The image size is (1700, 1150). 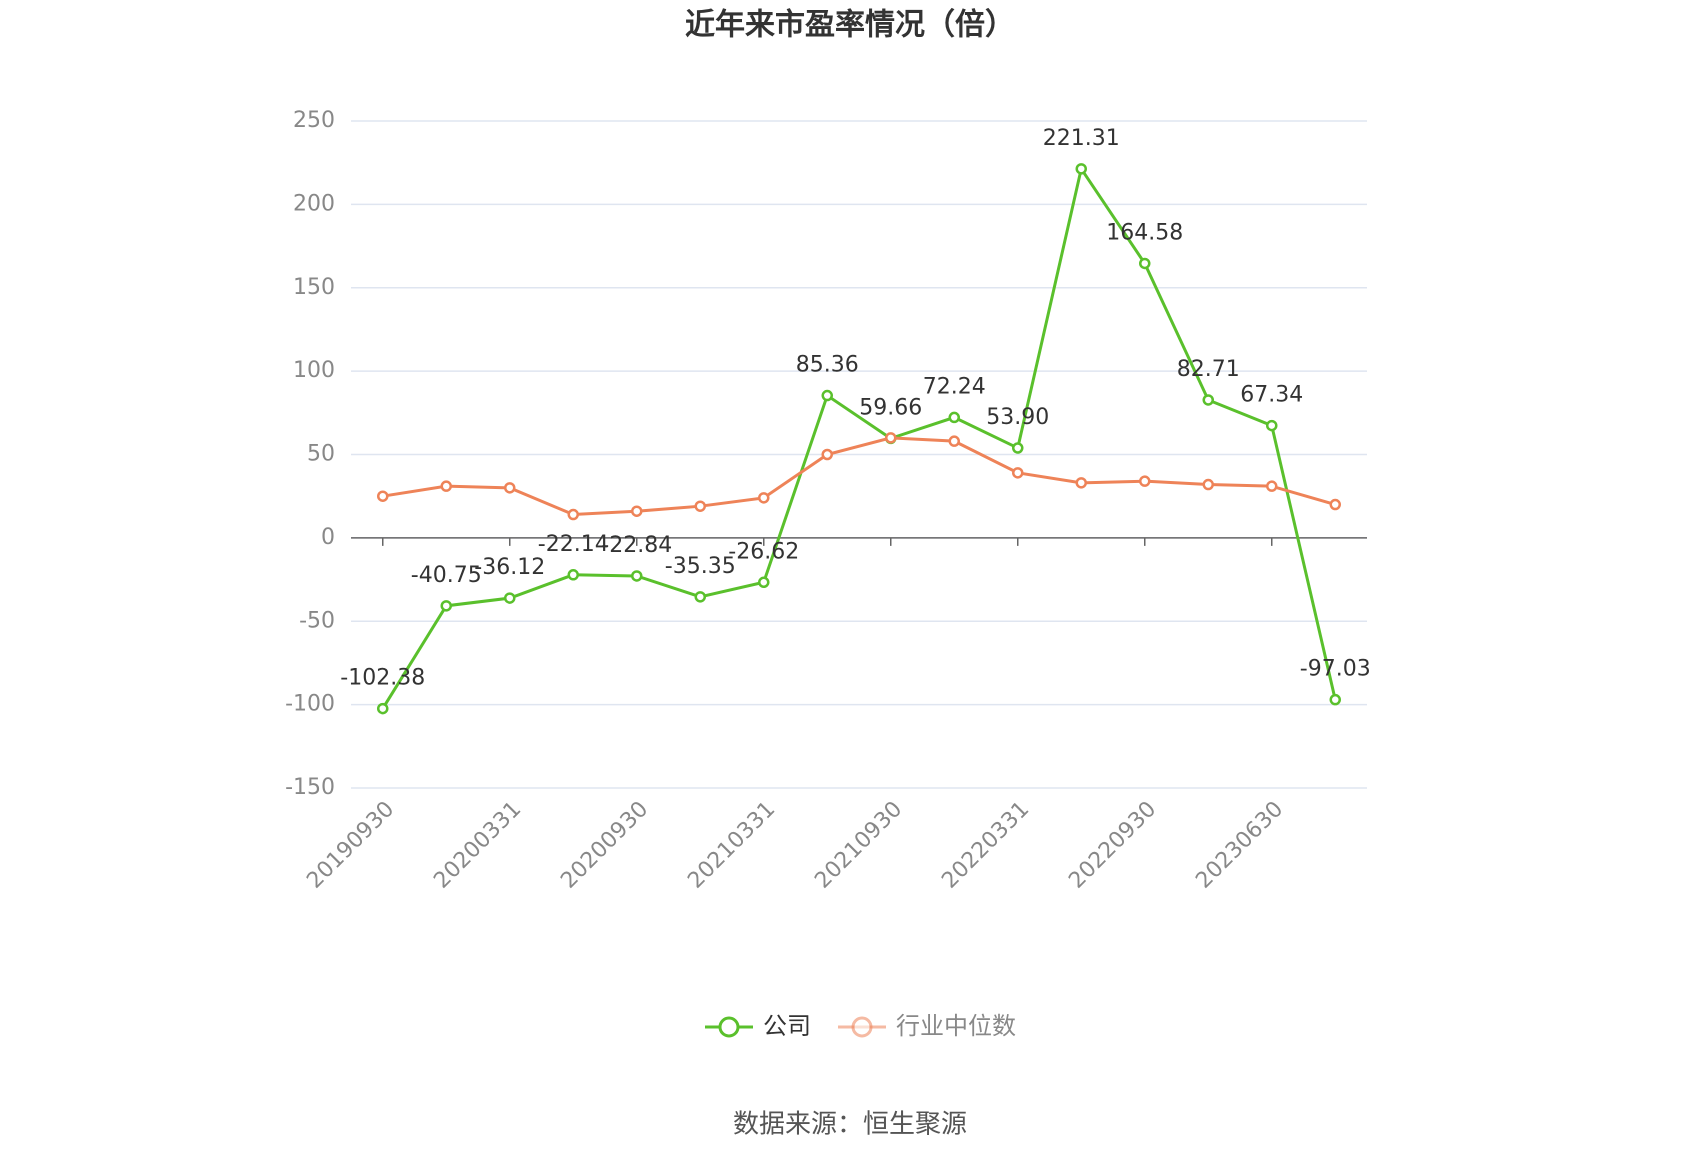 I want to click on x-tick-label: 20190930, so click(x=350, y=845).